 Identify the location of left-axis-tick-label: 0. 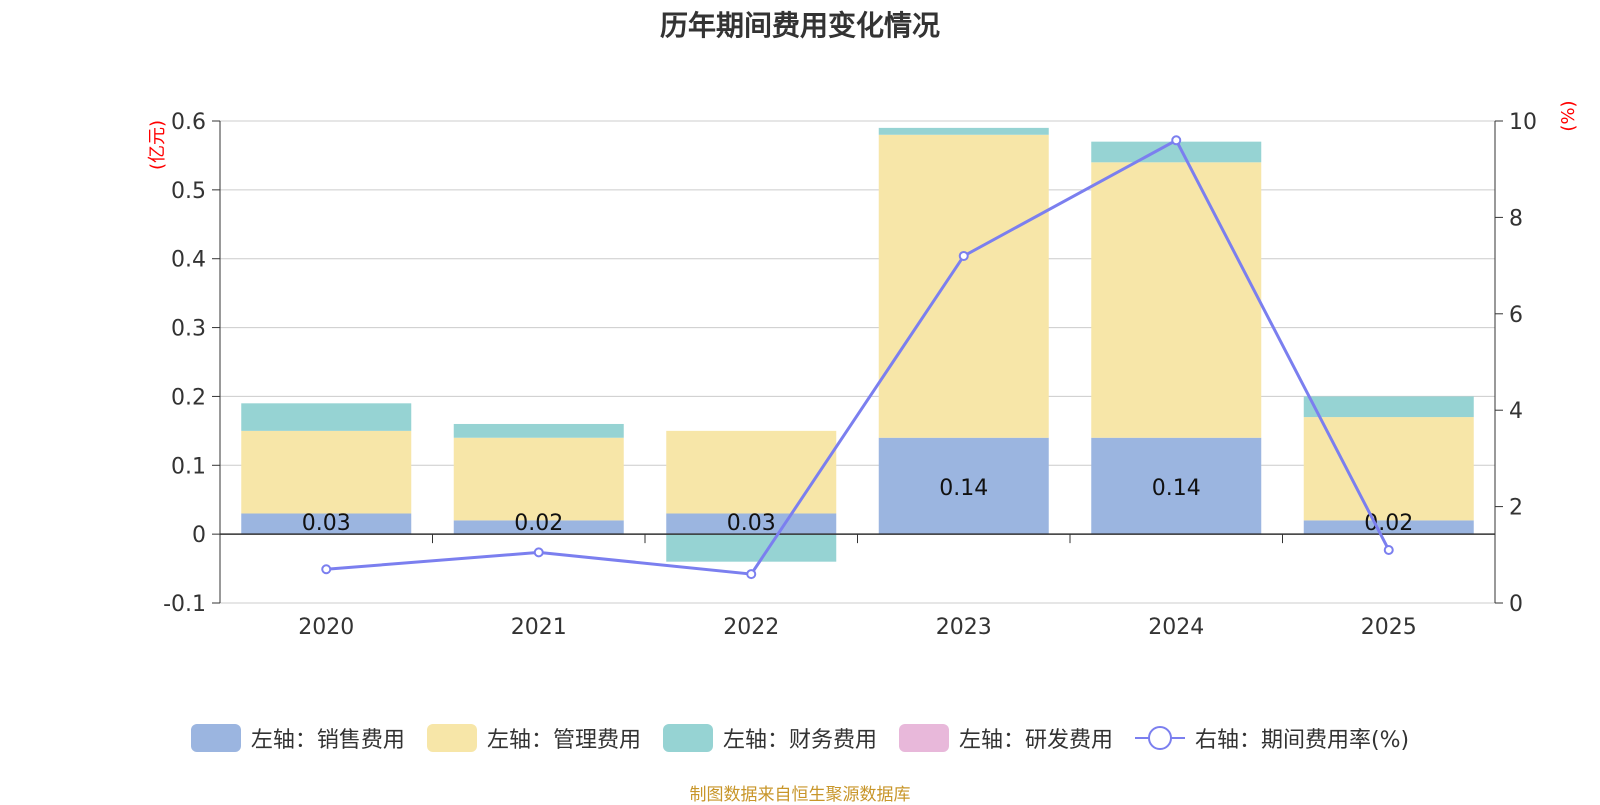
(199, 535).